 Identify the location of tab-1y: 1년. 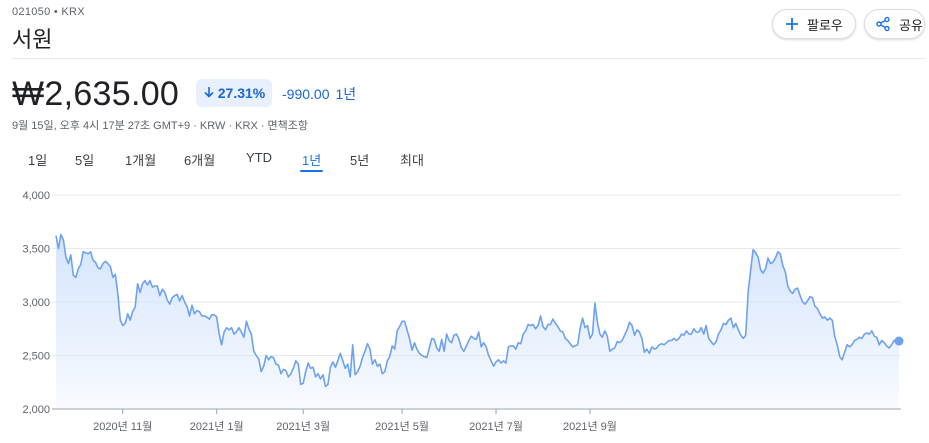
(312, 161).